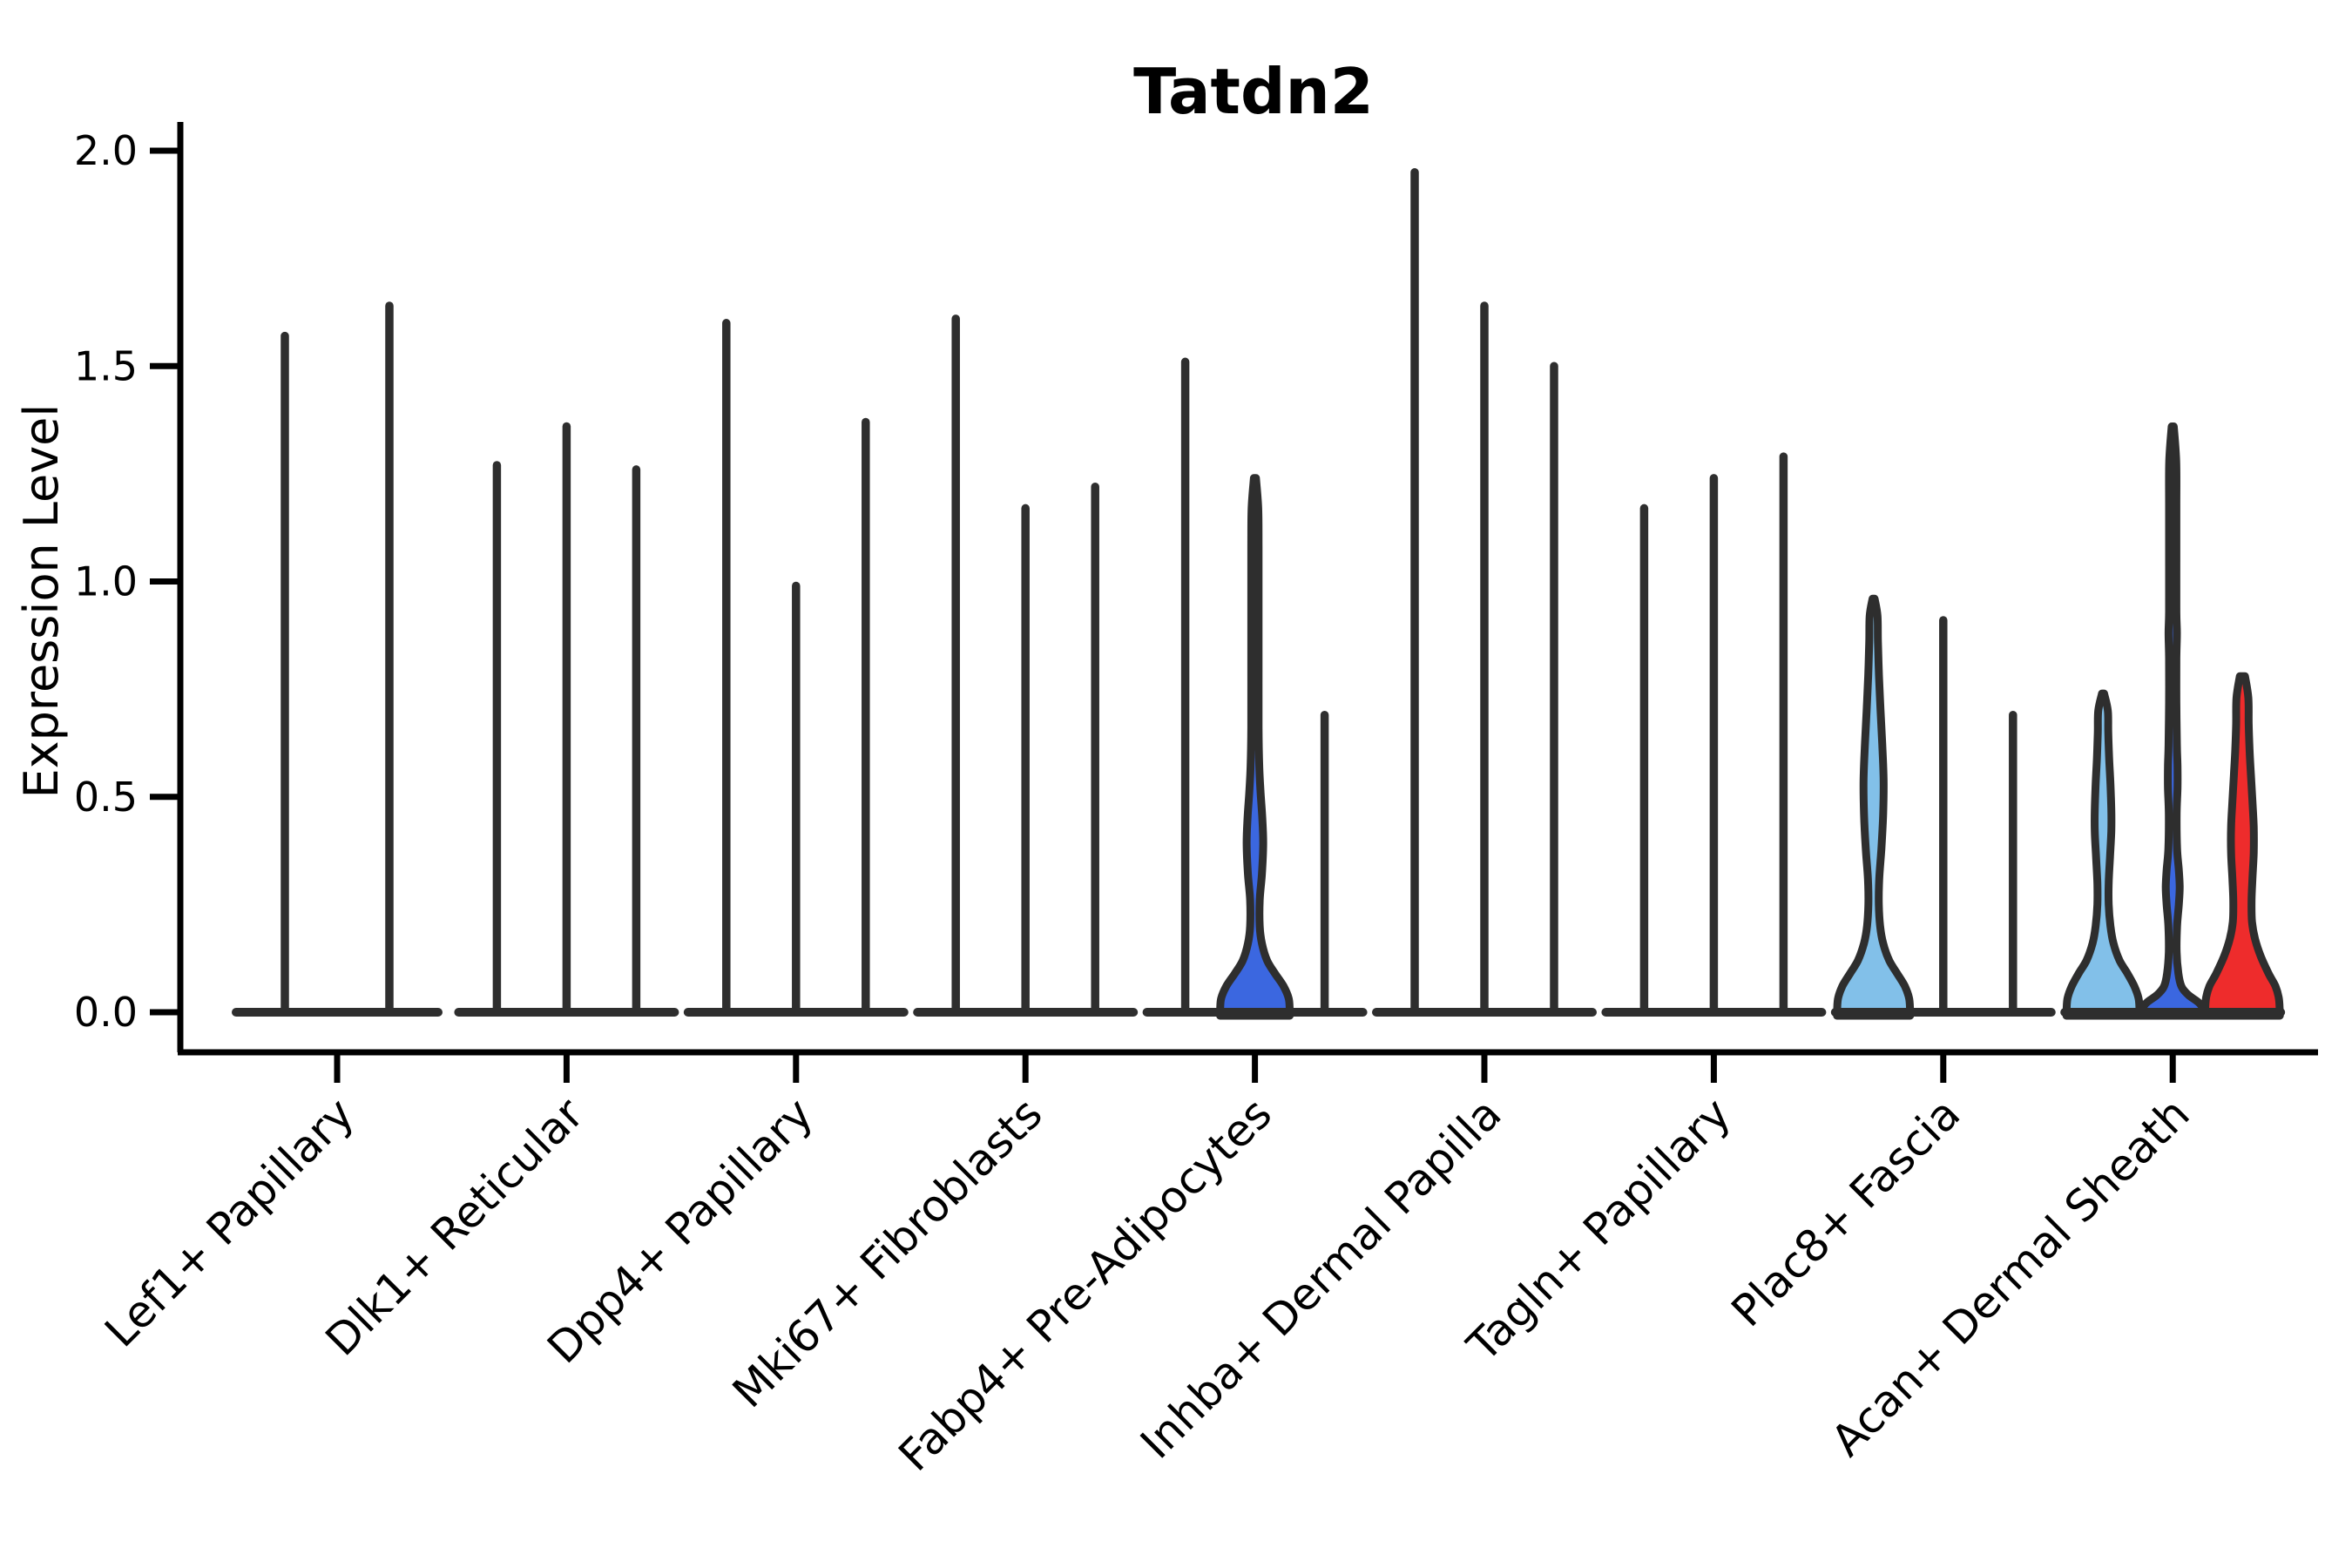 Image resolution: width=2352 pixels, height=1568 pixels. Describe the element at coordinates (1874, 807) in the screenshot. I see `violin-7-0-shape` at that location.